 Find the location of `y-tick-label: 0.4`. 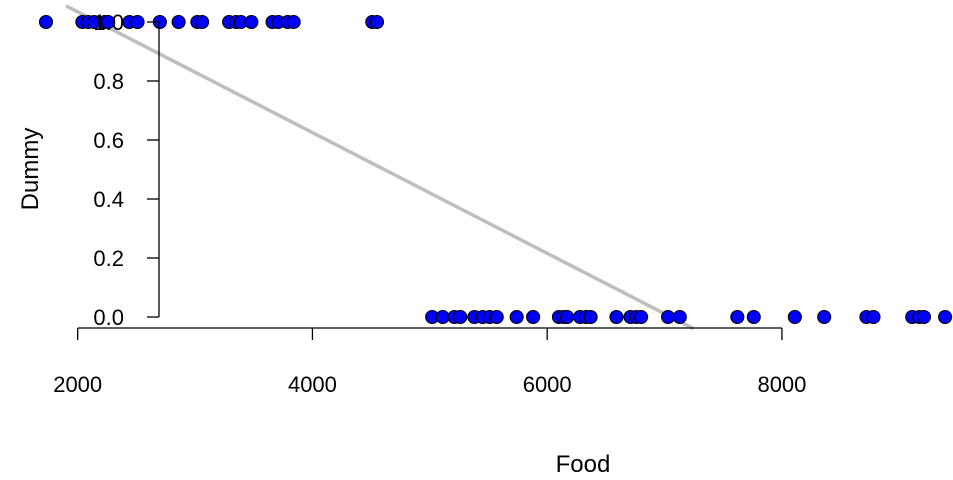

y-tick-label: 0.4 is located at coordinates (108, 199).